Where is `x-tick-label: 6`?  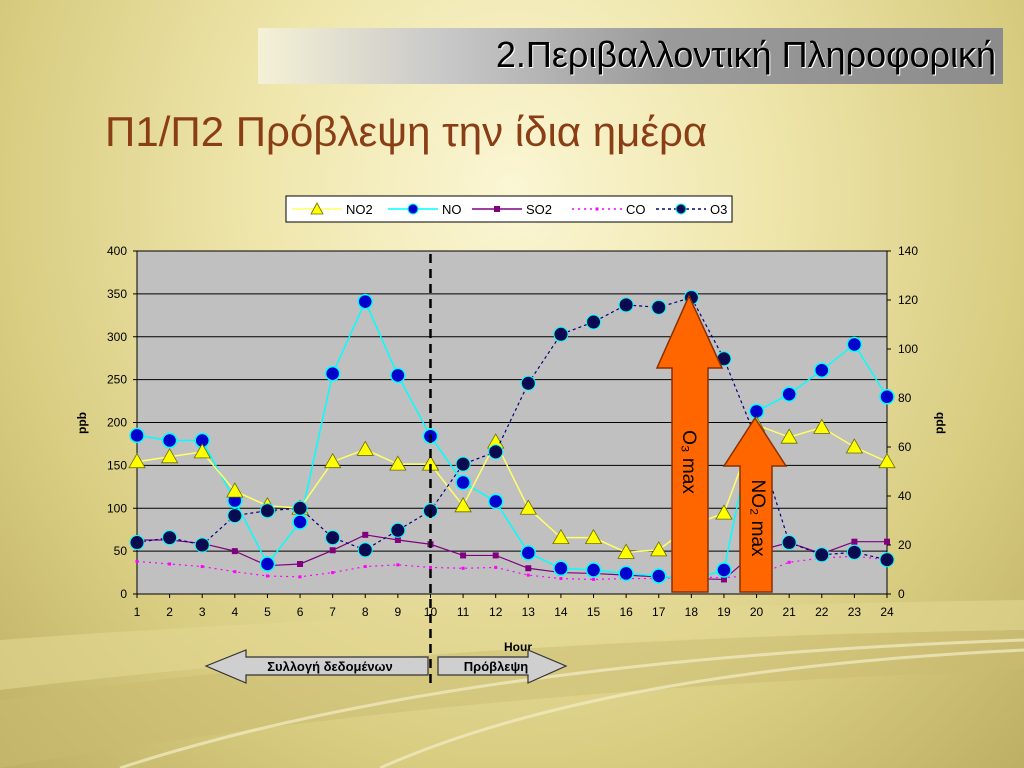 x-tick-label: 6 is located at coordinates (300, 612).